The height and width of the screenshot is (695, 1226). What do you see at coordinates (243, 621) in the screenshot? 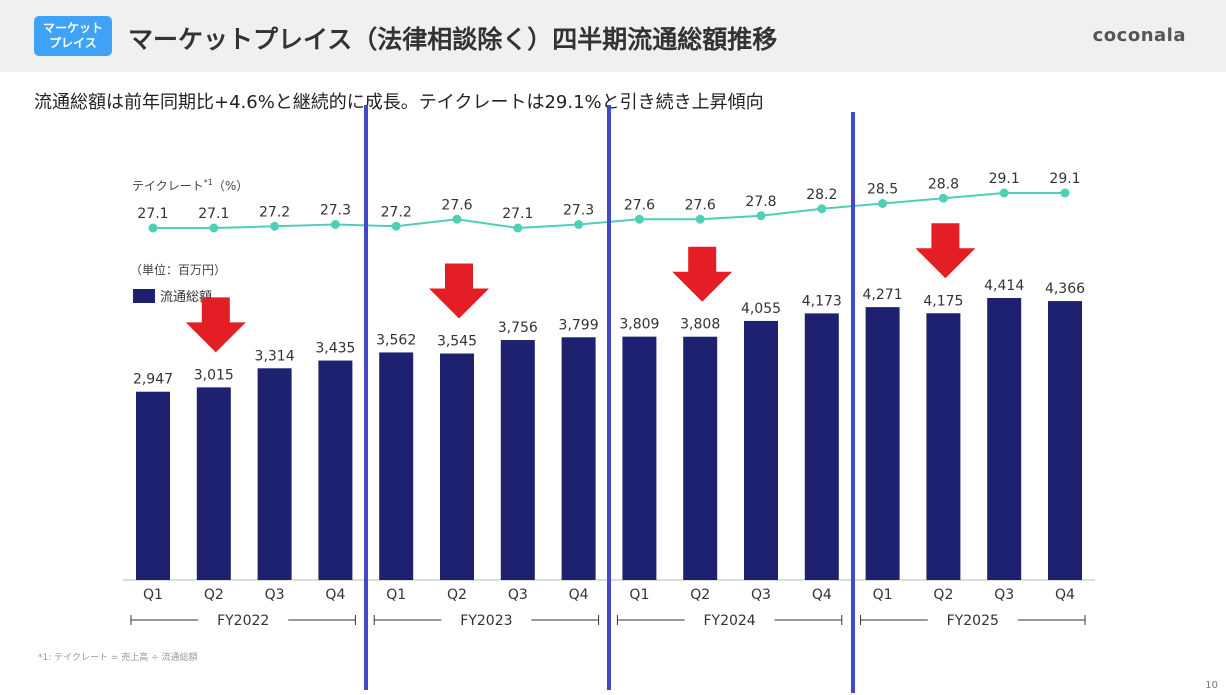
I see `group-label: FY2022` at bounding box center [243, 621].